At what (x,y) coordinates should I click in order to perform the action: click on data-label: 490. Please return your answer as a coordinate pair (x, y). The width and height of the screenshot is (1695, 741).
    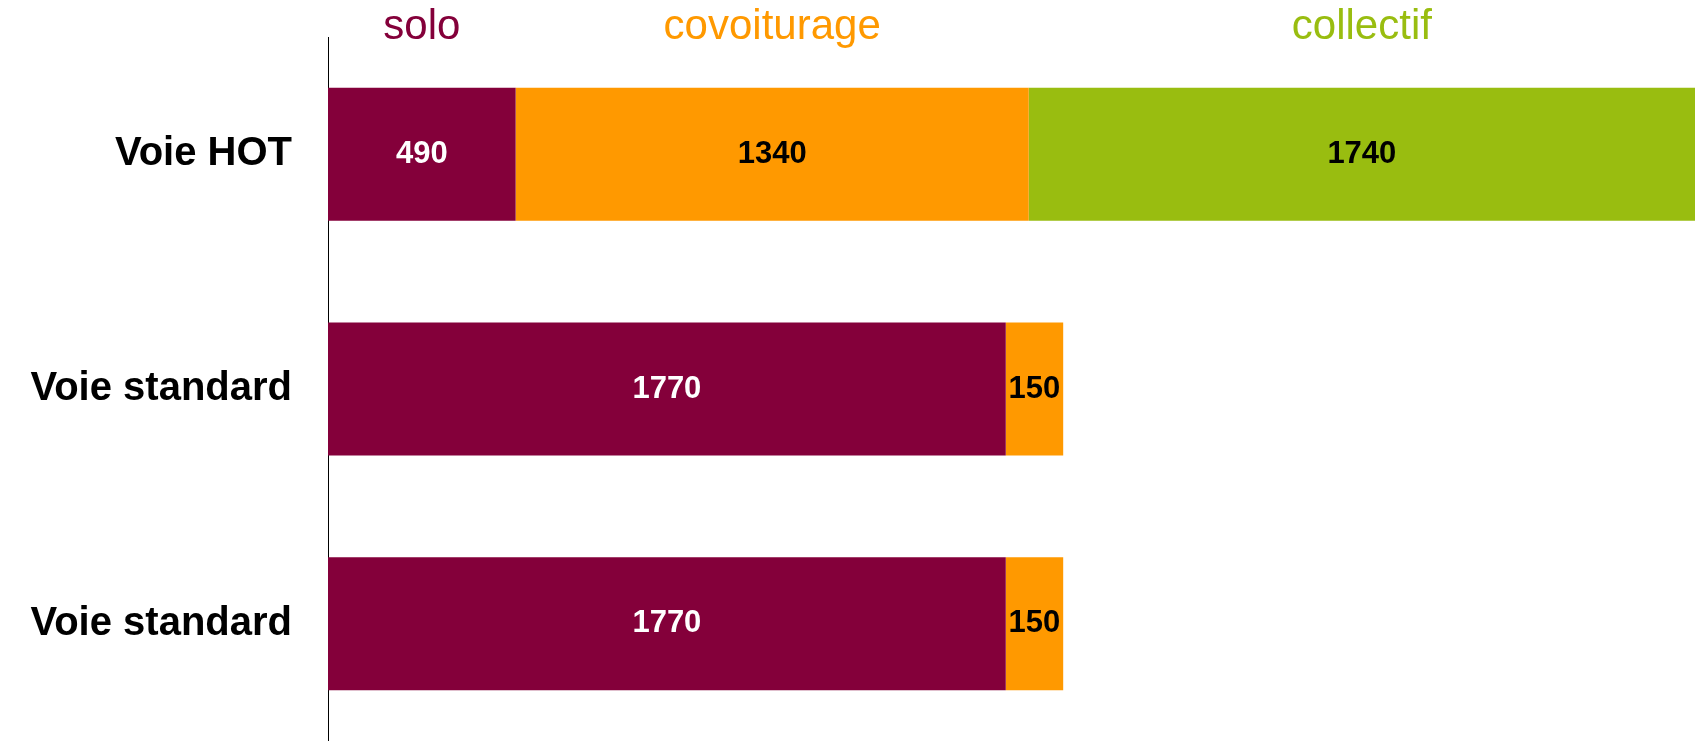
    Looking at the image, I should click on (421, 152).